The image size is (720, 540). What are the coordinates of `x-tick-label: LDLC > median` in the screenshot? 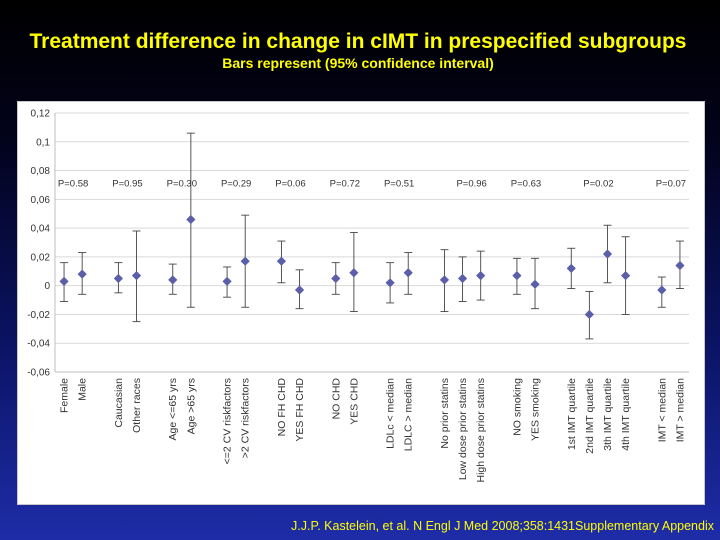 It's located at (409, 414).